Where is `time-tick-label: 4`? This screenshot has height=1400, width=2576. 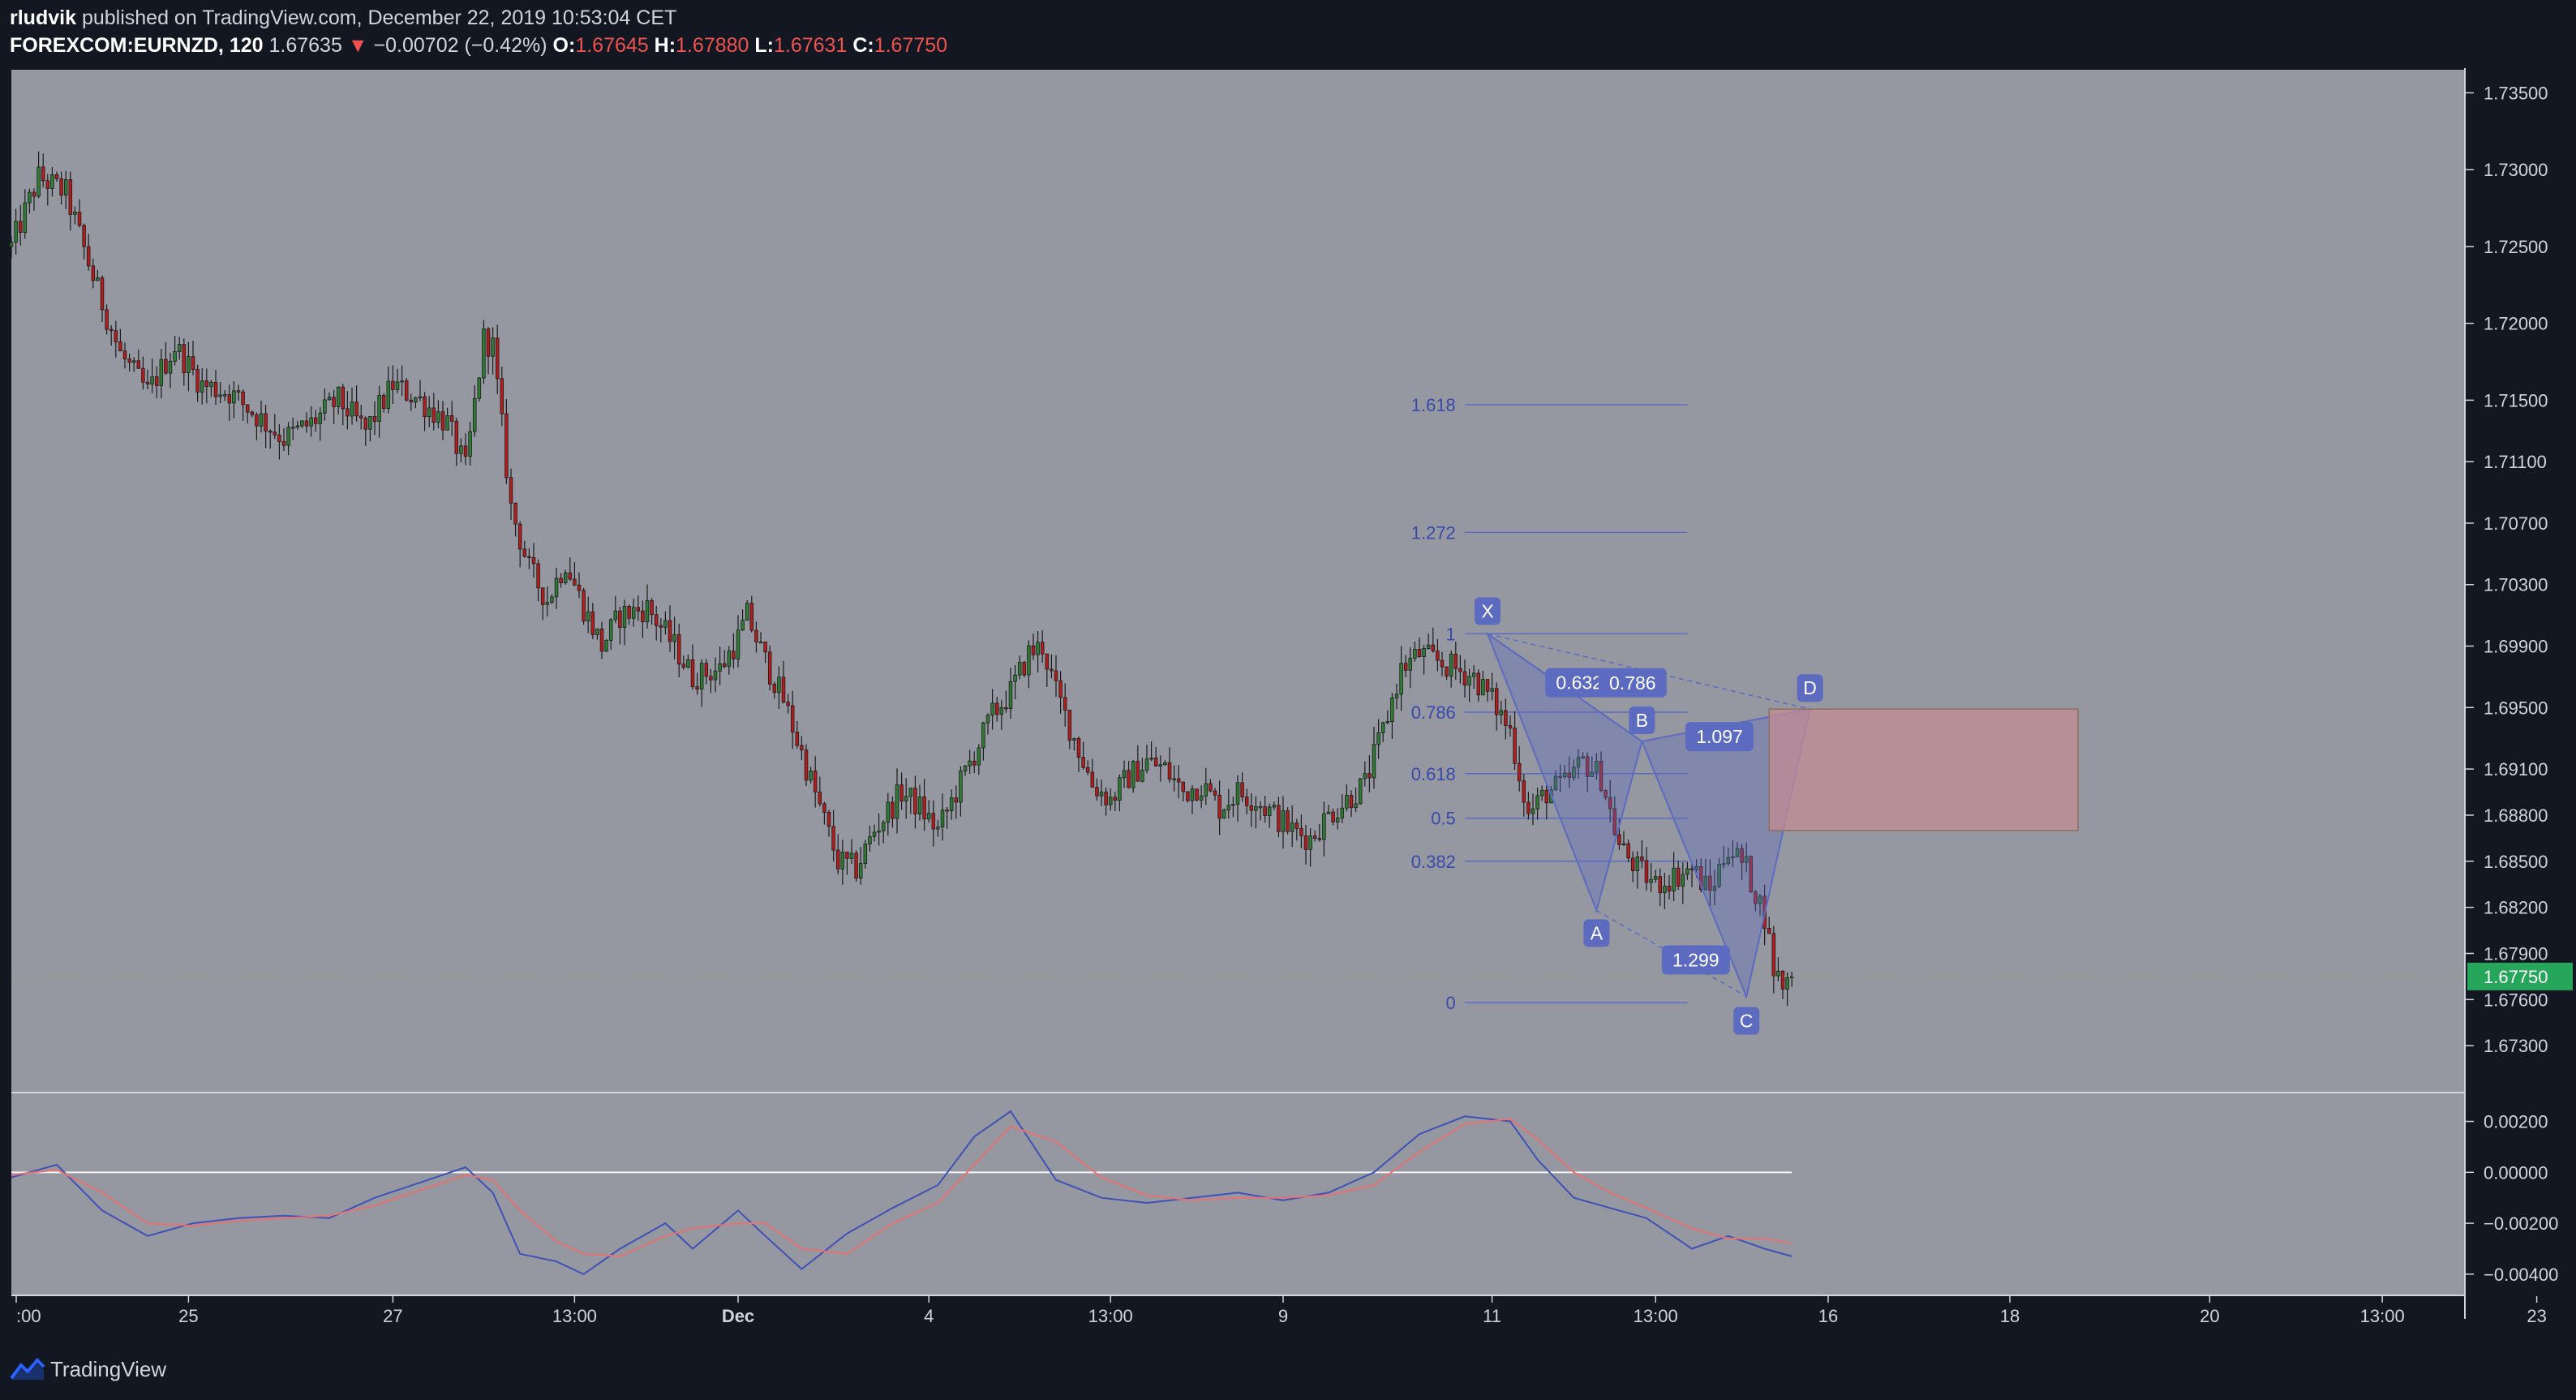
time-tick-label: 4 is located at coordinates (929, 1316).